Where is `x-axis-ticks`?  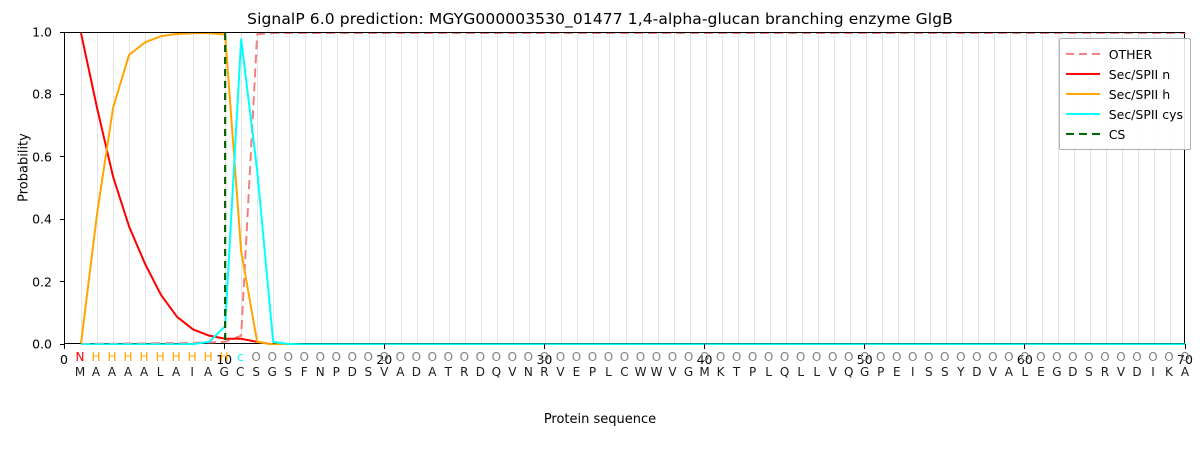 x-axis-ticks is located at coordinates (600, 348).